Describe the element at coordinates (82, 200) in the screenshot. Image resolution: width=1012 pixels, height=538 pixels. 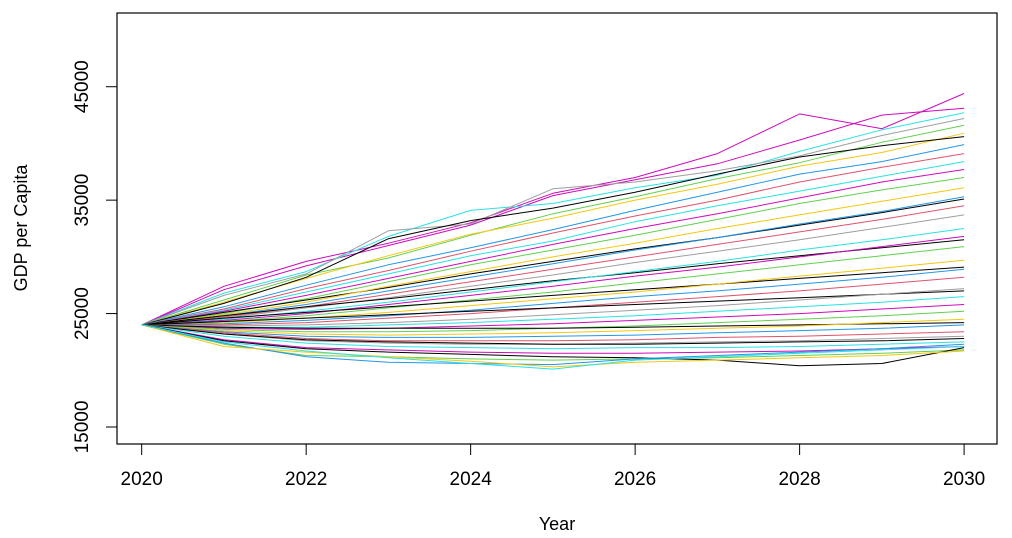
I see `y-tick-label: 35000` at that location.